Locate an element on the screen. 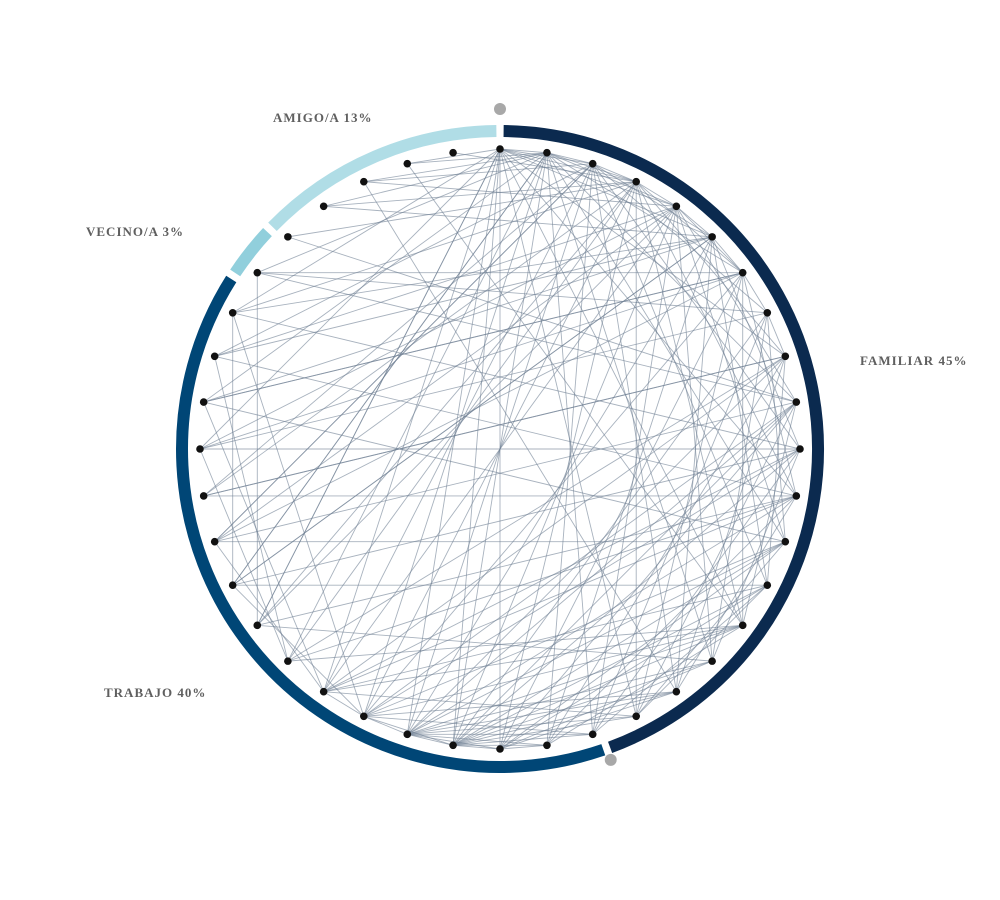  segment-label-vecino: VECINO/A 3% is located at coordinates (135, 231).